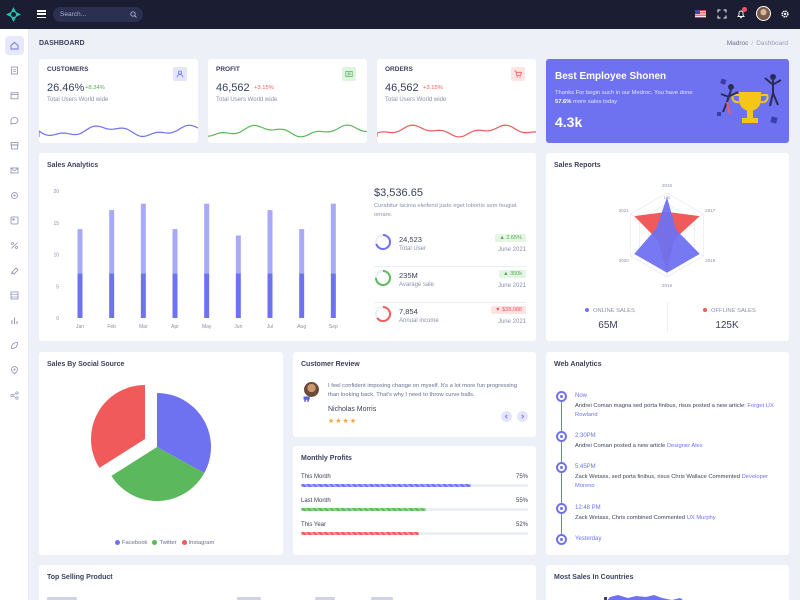 Image resolution: width=800 pixels, height=600 pixels. I want to click on page-title: DASHBOARD, so click(62, 43).